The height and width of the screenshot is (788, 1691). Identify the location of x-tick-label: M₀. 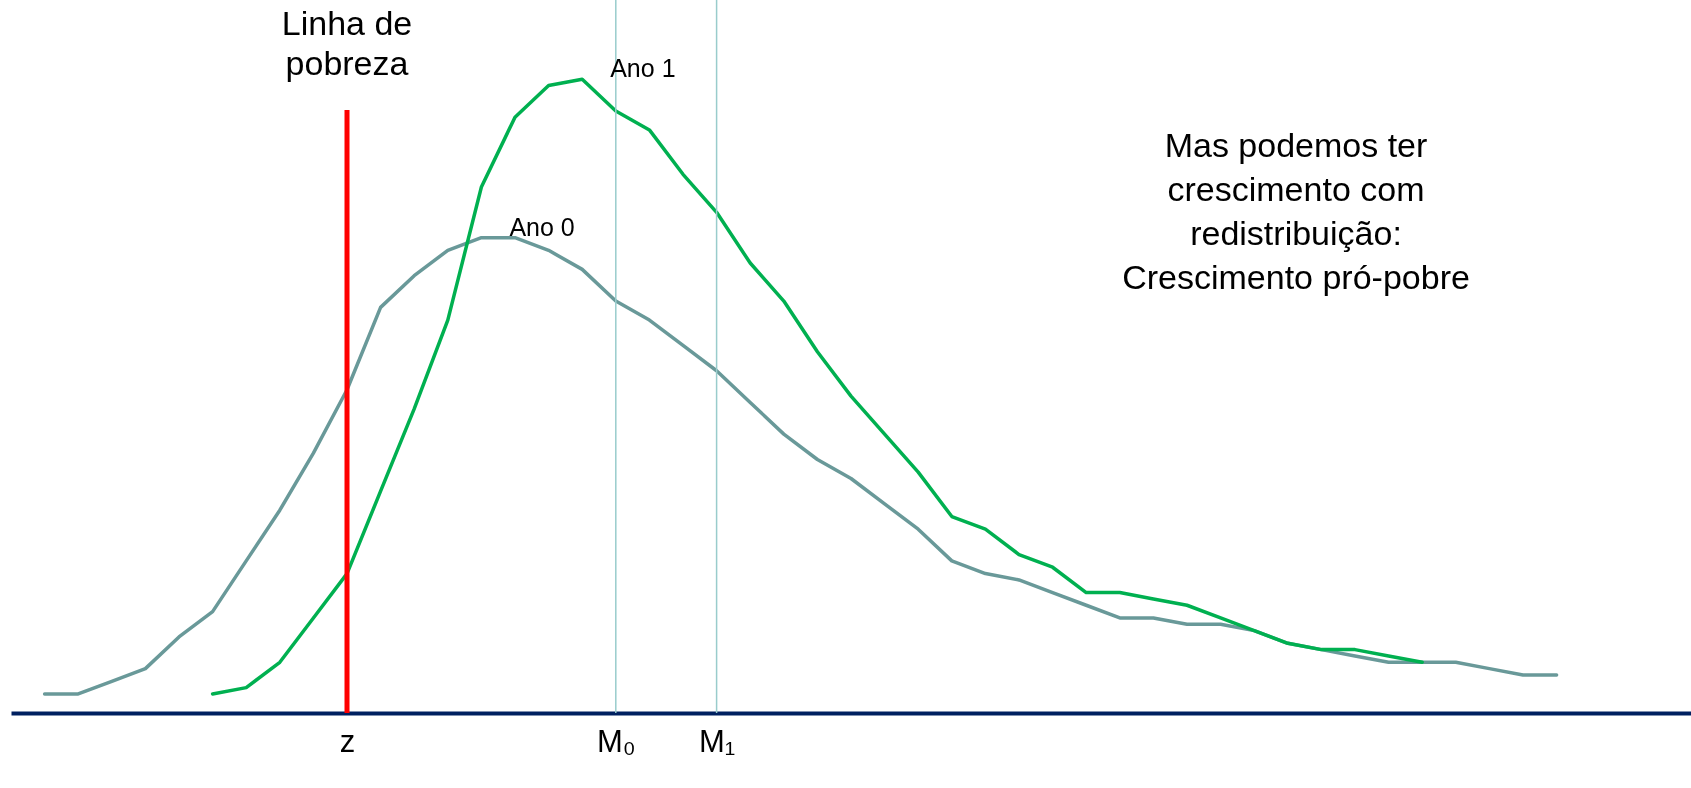
(616, 741).